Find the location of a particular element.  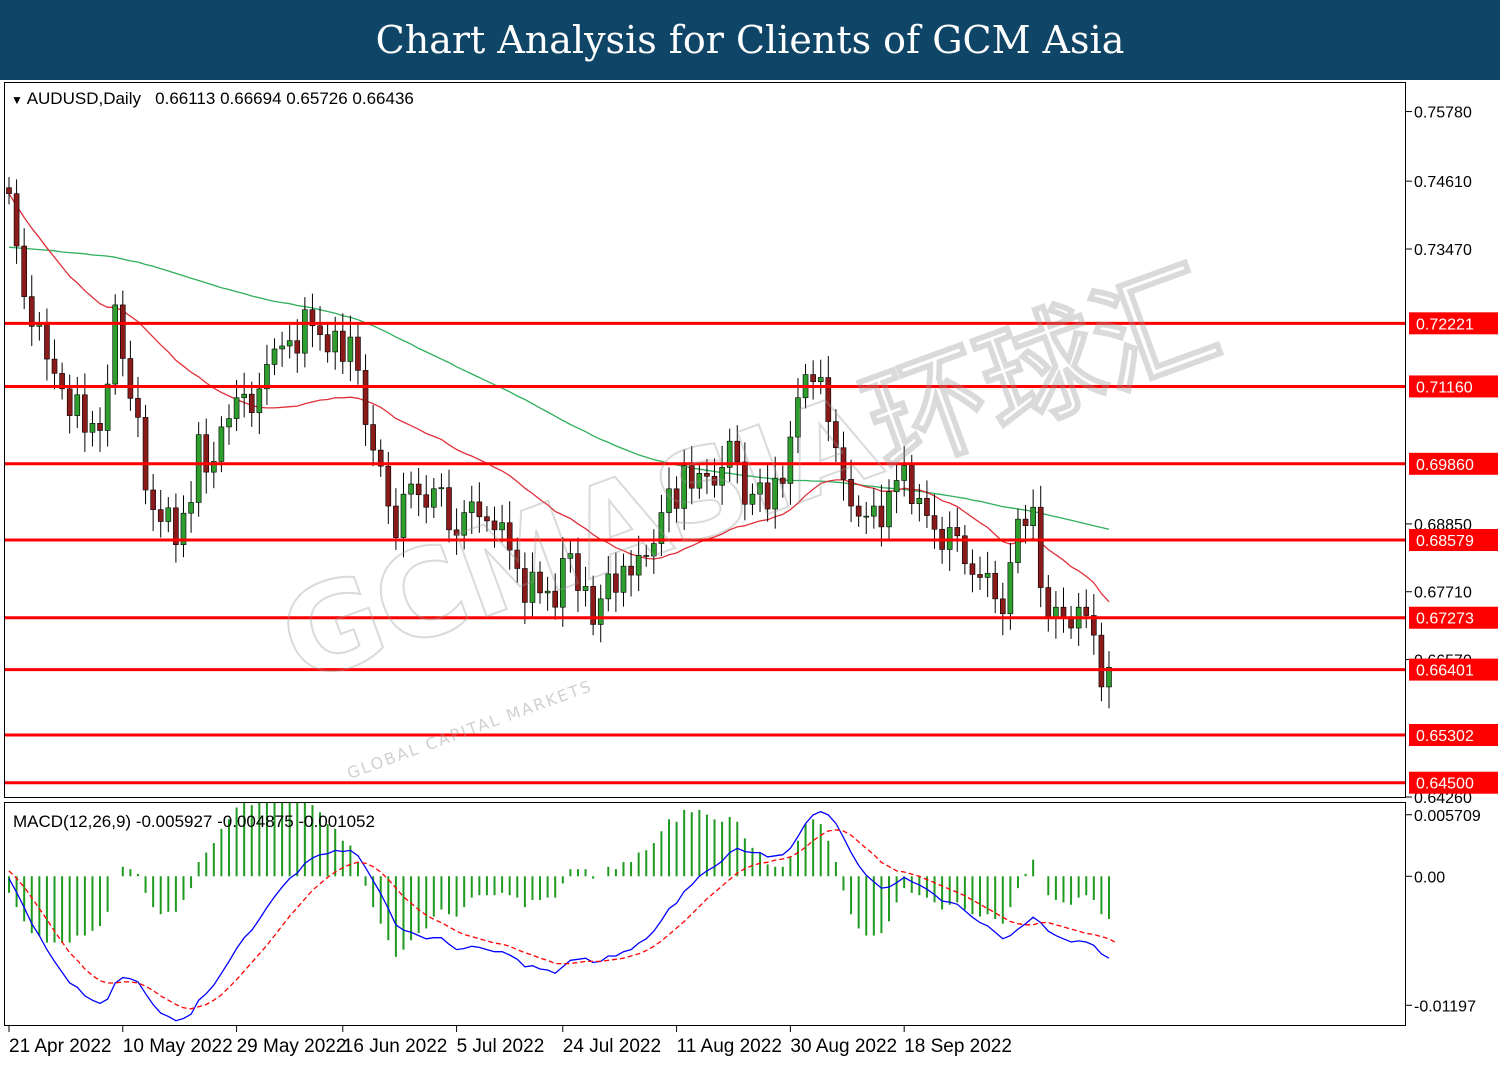

collapse-triangle-icon: ▼ is located at coordinates (17, 100).